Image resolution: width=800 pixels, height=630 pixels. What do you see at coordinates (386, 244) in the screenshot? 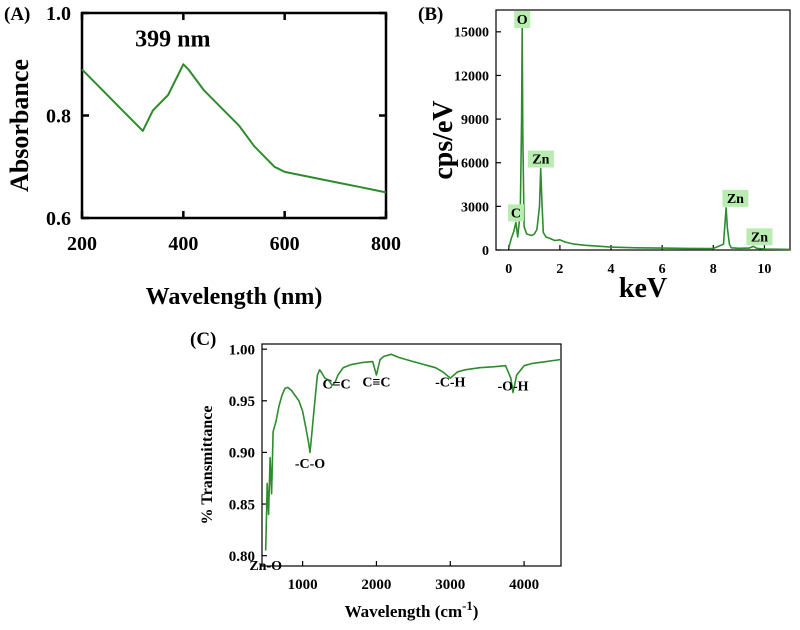
I see `x-tick-label: 800` at bounding box center [386, 244].